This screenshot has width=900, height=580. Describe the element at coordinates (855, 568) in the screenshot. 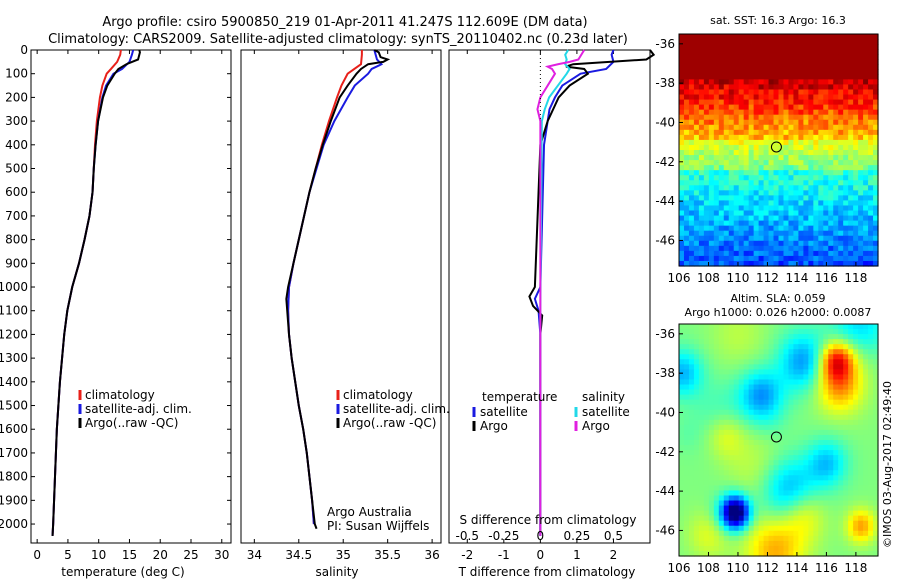

I see `x-tick-label: 118` at that location.